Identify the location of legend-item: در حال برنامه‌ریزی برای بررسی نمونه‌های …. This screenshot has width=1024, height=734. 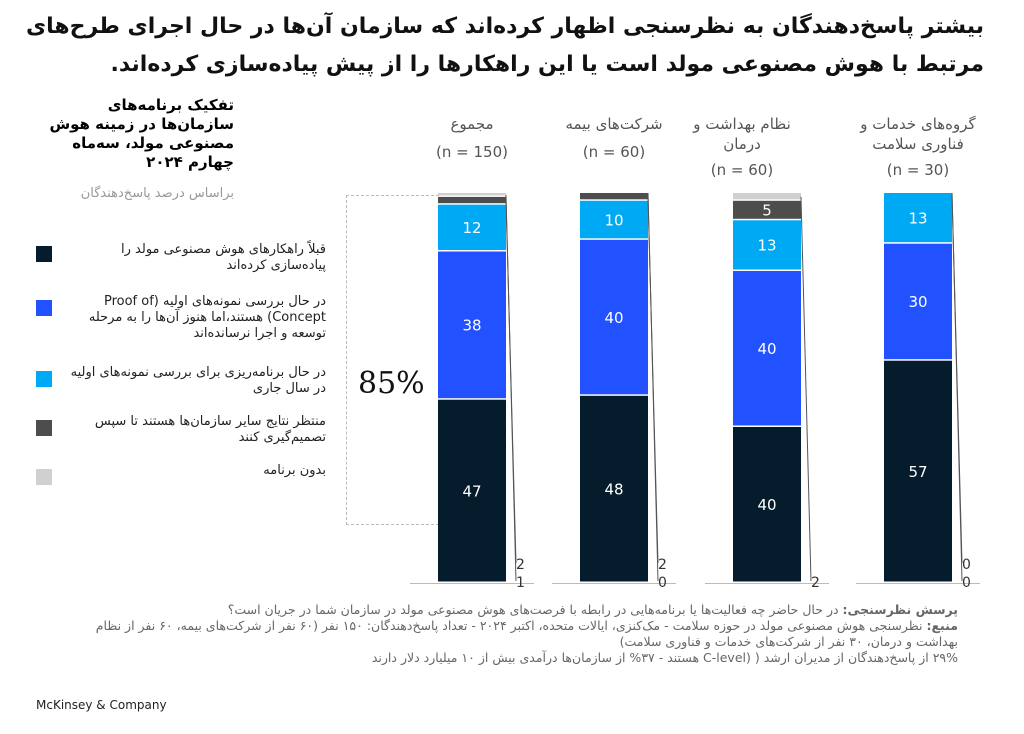
(181, 383).